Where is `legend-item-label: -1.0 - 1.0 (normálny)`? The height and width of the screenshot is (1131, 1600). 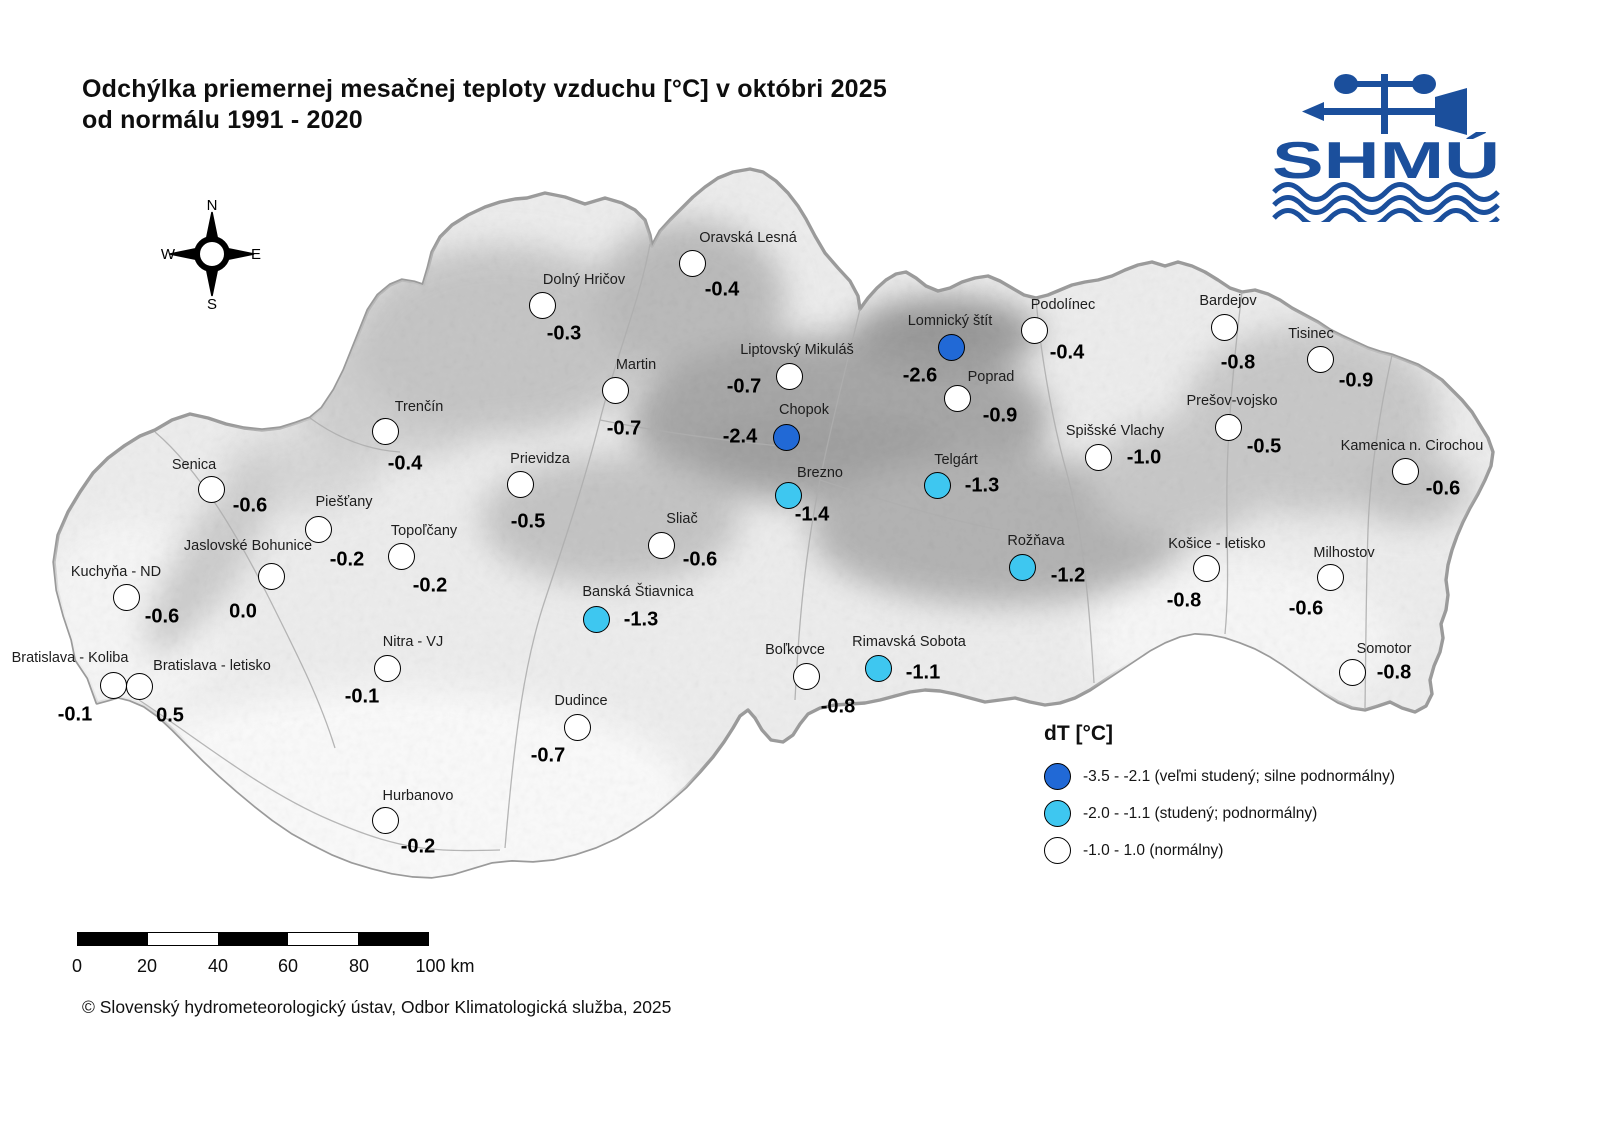 legend-item-label: -1.0 - 1.0 (normálny) is located at coordinates (1153, 850).